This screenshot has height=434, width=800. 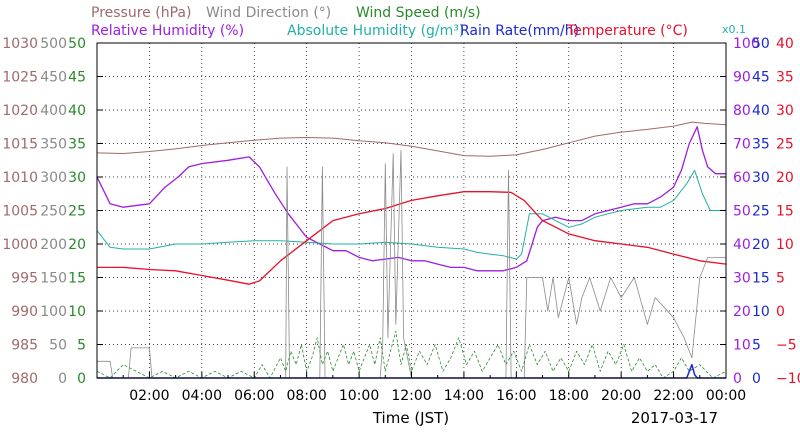 What do you see at coordinates (464, 396) in the screenshot?
I see `x-tick-label: 14:00` at bounding box center [464, 396].